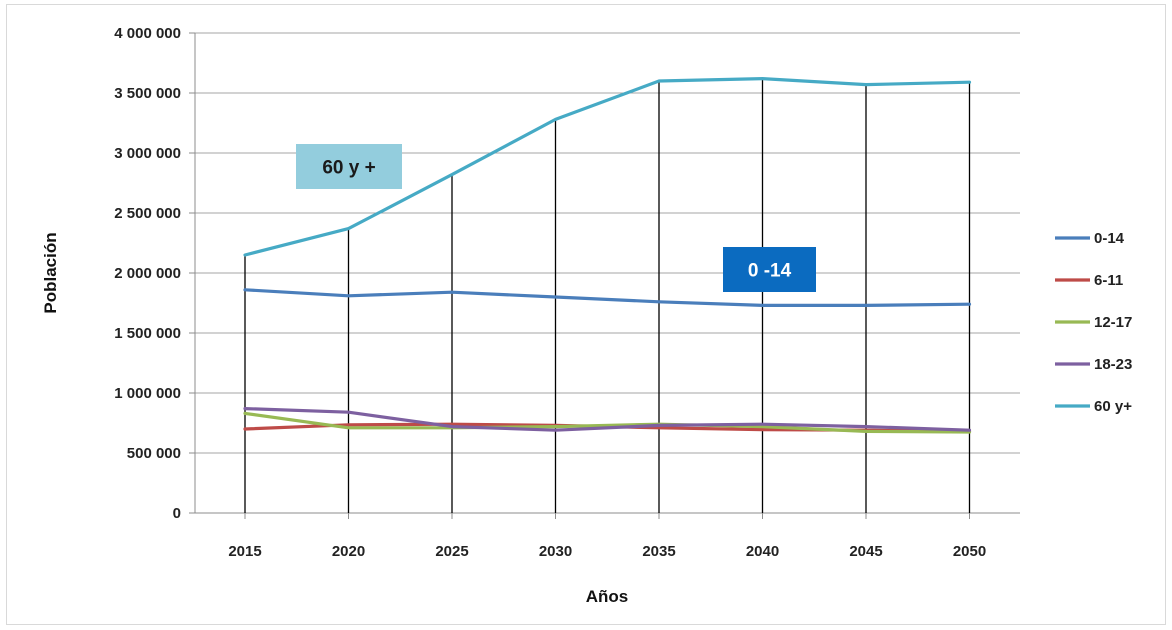 The height and width of the screenshot is (630, 1172). Describe the element at coordinates (147, 393) in the screenshot. I see `y-tick-label-2: 1 000 000` at that location.